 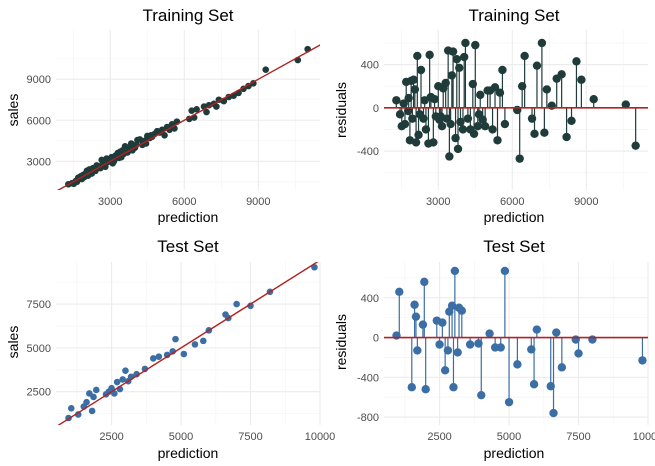 What do you see at coordinates (39, 349) in the screenshot?
I see `y-tick-label: 5000` at bounding box center [39, 349].